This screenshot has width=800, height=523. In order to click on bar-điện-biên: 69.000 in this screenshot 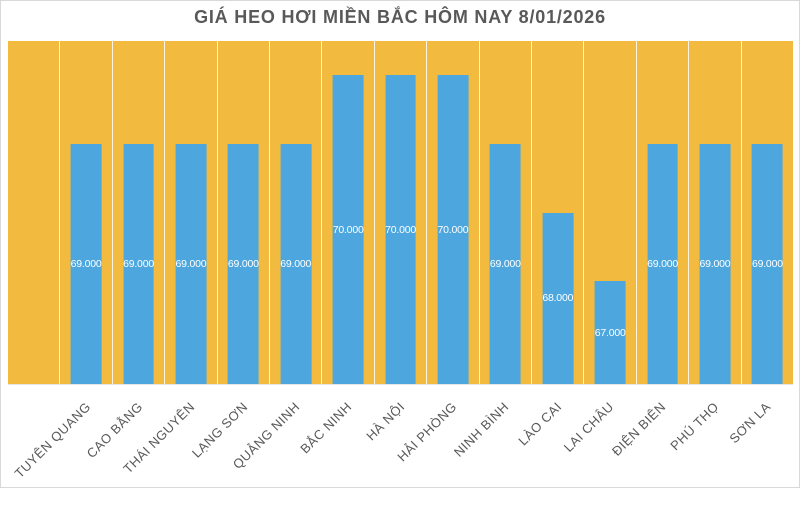, I will do `click(663, 263)`.